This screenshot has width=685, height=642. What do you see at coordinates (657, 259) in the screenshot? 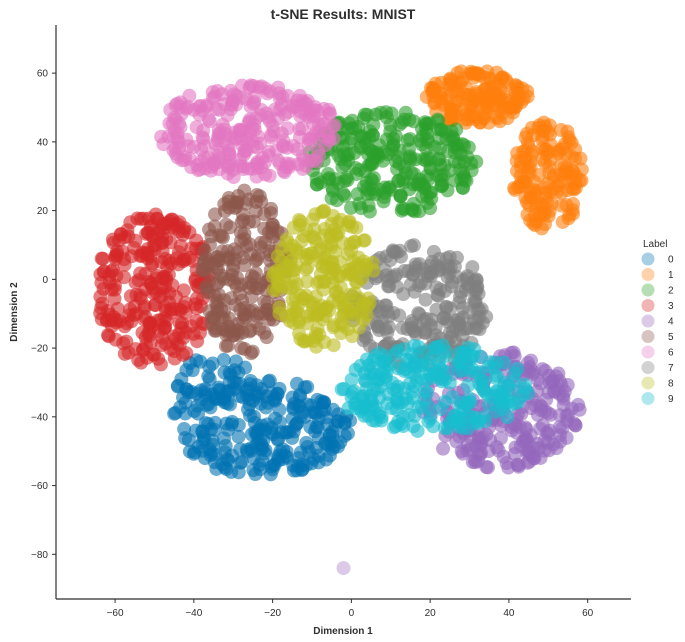
I see `legend-item-0: 0` at bounding box center [657, 259].